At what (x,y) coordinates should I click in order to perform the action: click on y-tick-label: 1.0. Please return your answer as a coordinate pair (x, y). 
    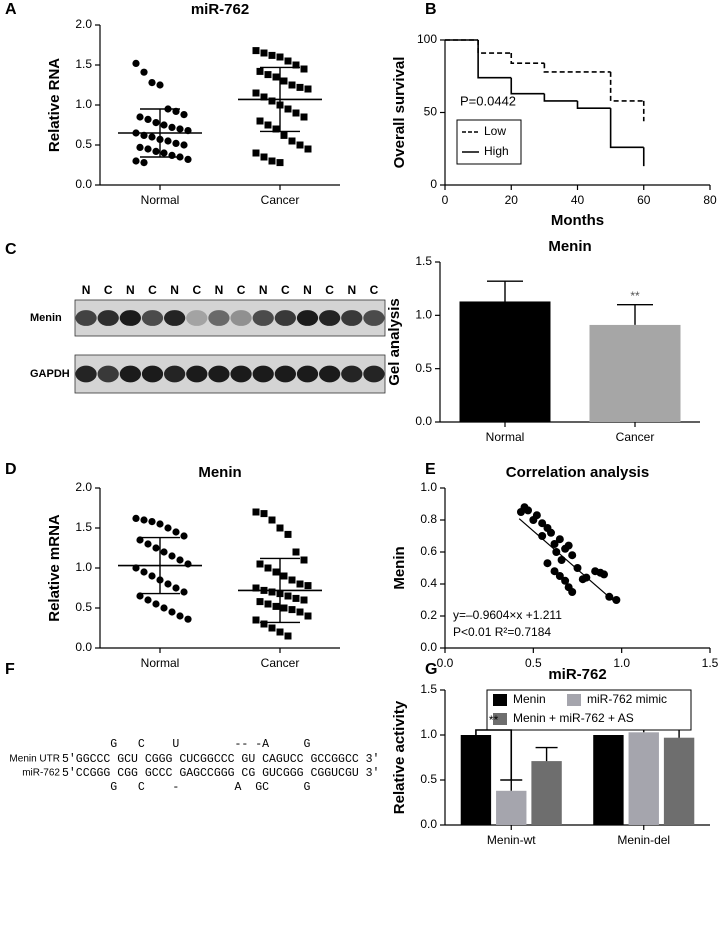
    Looking at the image, I should click on (428, 734).